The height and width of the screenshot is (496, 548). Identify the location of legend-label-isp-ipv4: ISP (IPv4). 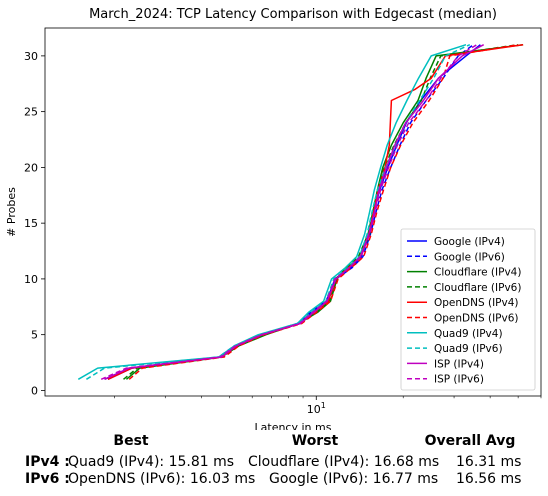
(459, 364).